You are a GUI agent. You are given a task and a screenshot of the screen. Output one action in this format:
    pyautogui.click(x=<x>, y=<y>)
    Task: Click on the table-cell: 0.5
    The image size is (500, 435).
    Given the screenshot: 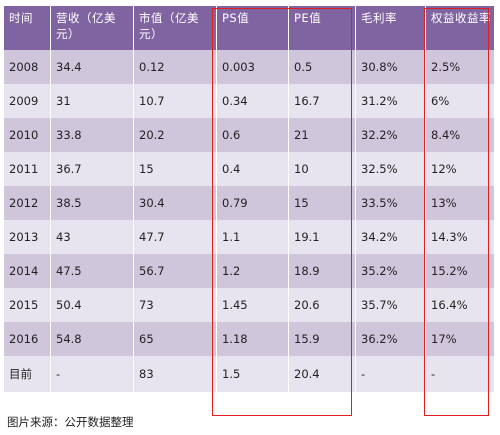 What is the action you would take?
    pyautogui.click(x=322, y=67)
    